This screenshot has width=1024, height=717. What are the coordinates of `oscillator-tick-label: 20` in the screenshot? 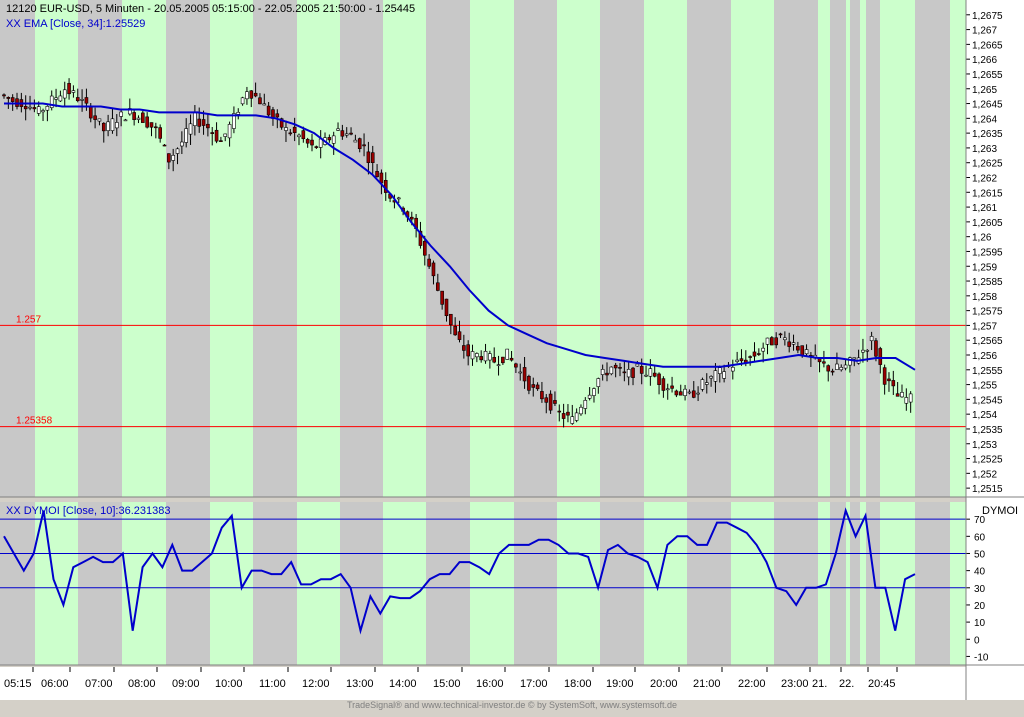 It's located at (980, 606).